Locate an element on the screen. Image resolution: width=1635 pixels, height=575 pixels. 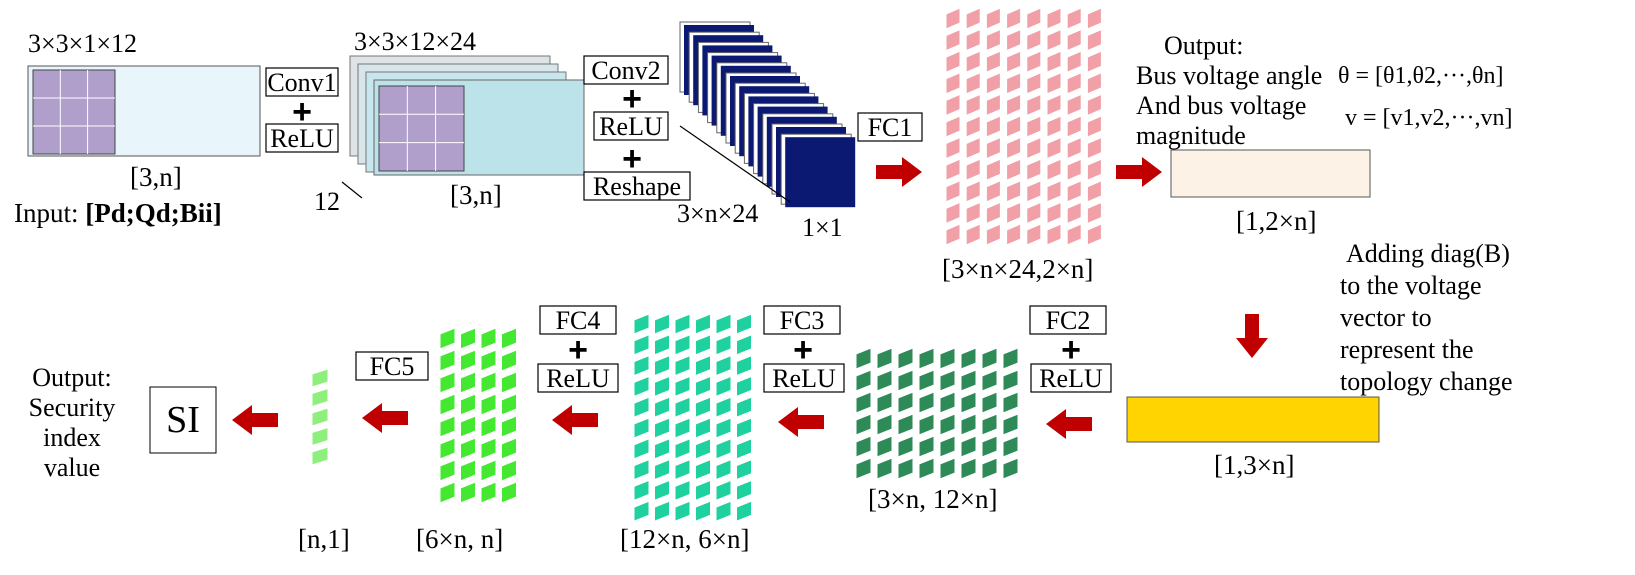
topology-note-line1: Adding diag(B) is located at coordinates (1428, 253).